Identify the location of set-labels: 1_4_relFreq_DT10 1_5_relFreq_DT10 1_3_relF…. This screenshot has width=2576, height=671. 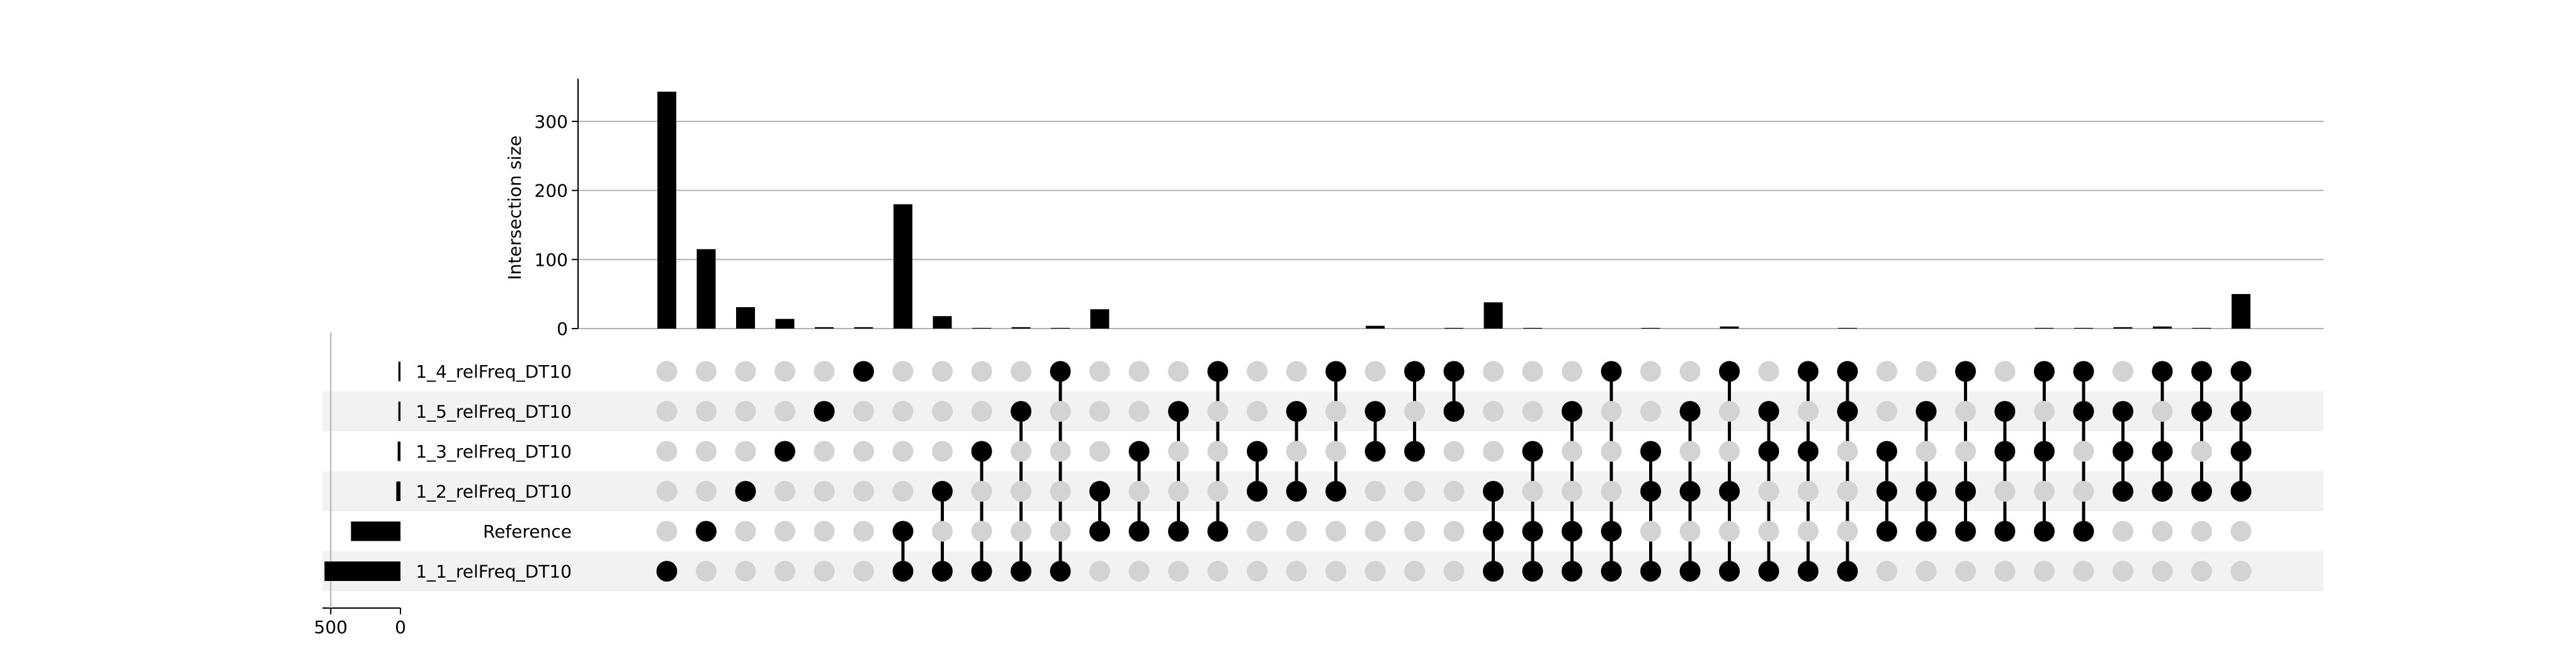
(494, 471).